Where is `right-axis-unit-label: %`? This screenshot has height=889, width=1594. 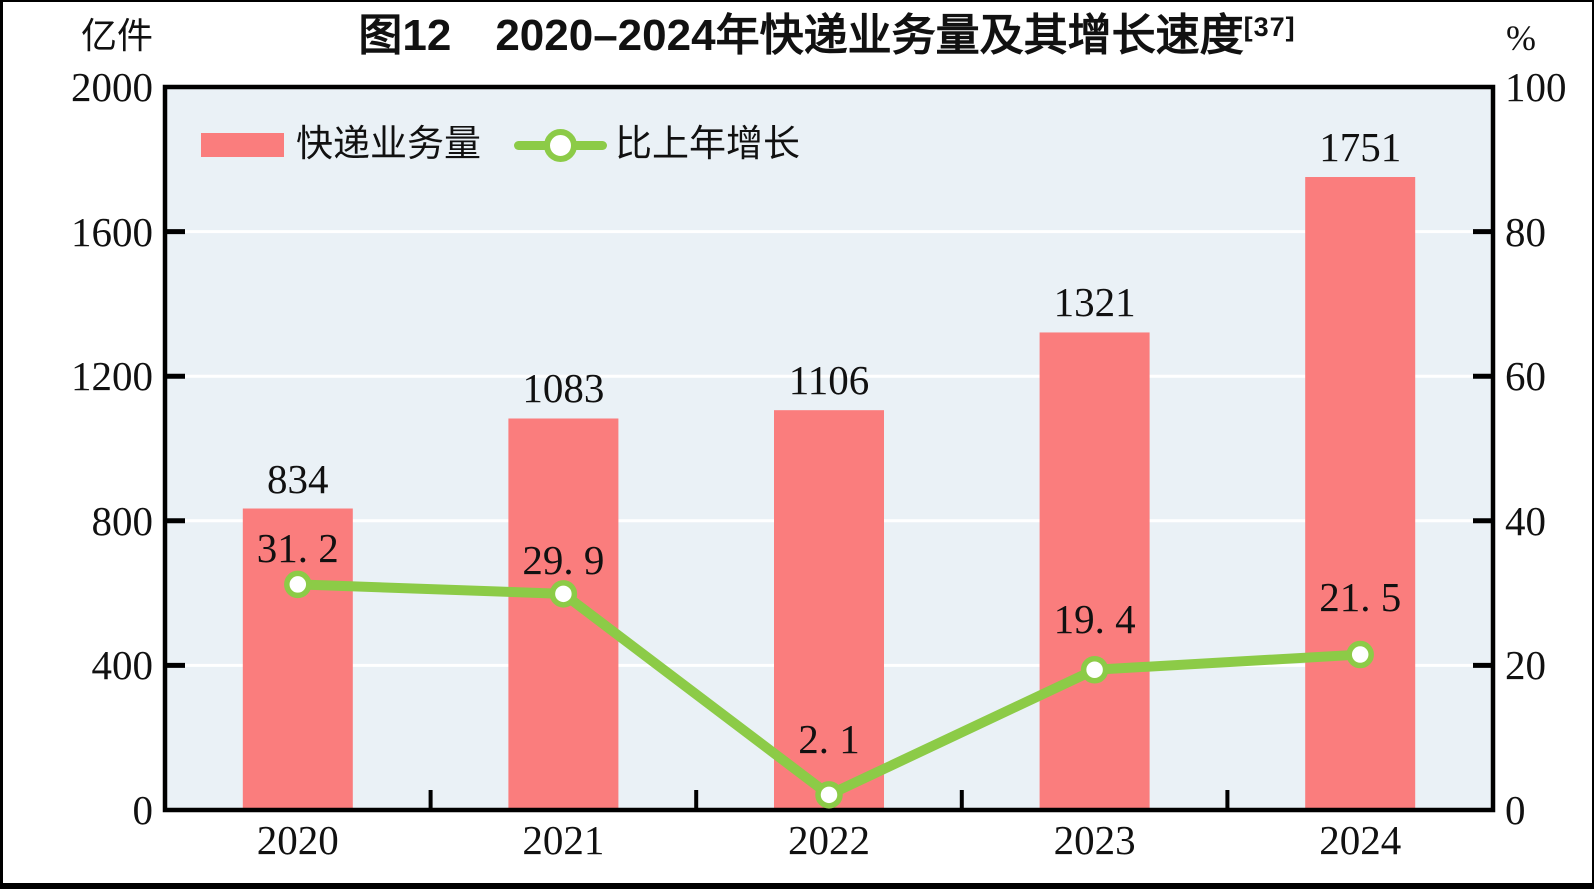
right-axis-unit-label: % is located at coordinates (1521, 38).